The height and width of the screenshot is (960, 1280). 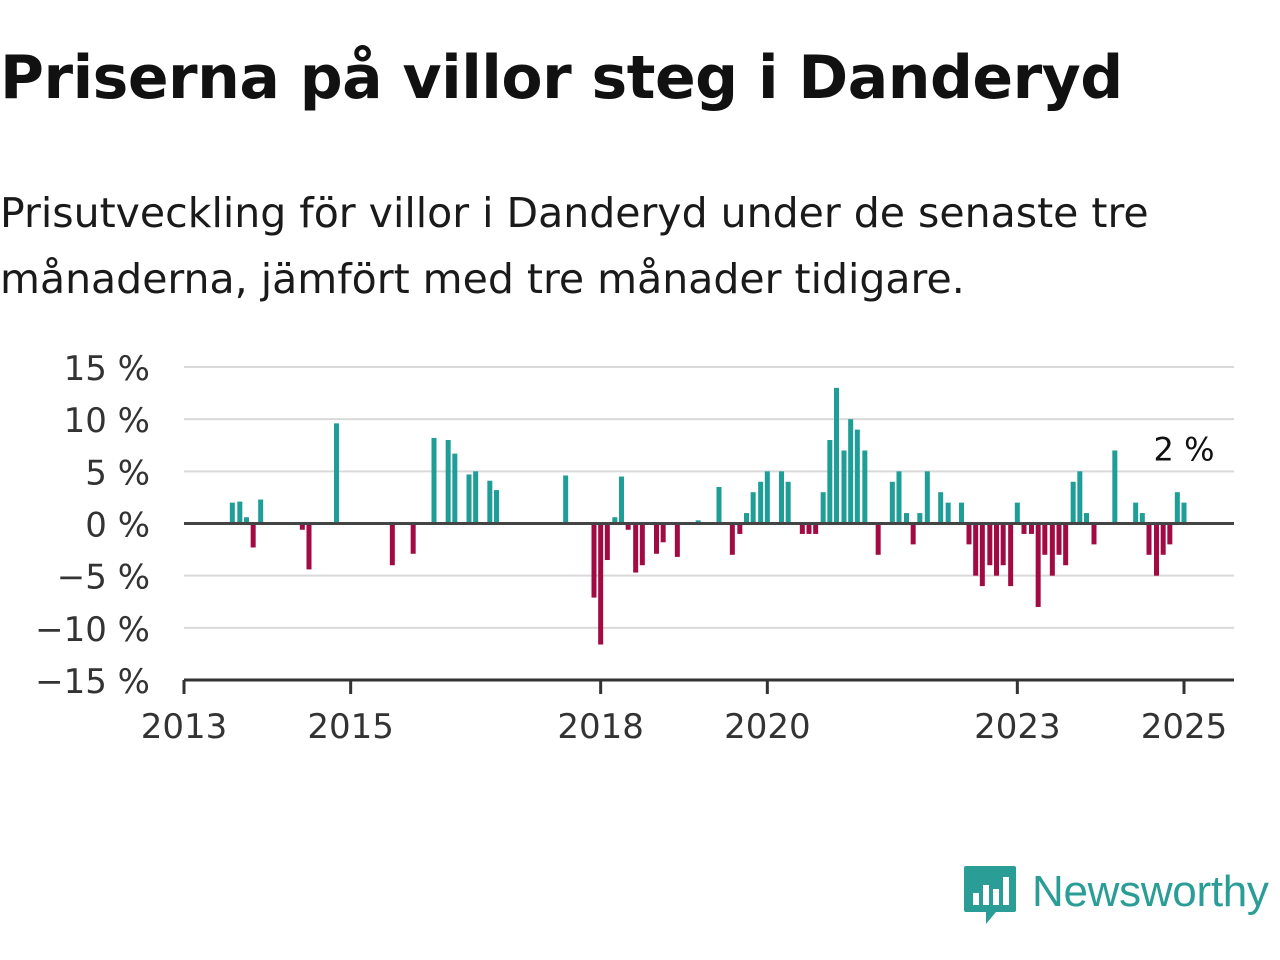 I want to click on y-tick-label: −15 %, so click(x=92, y=682).